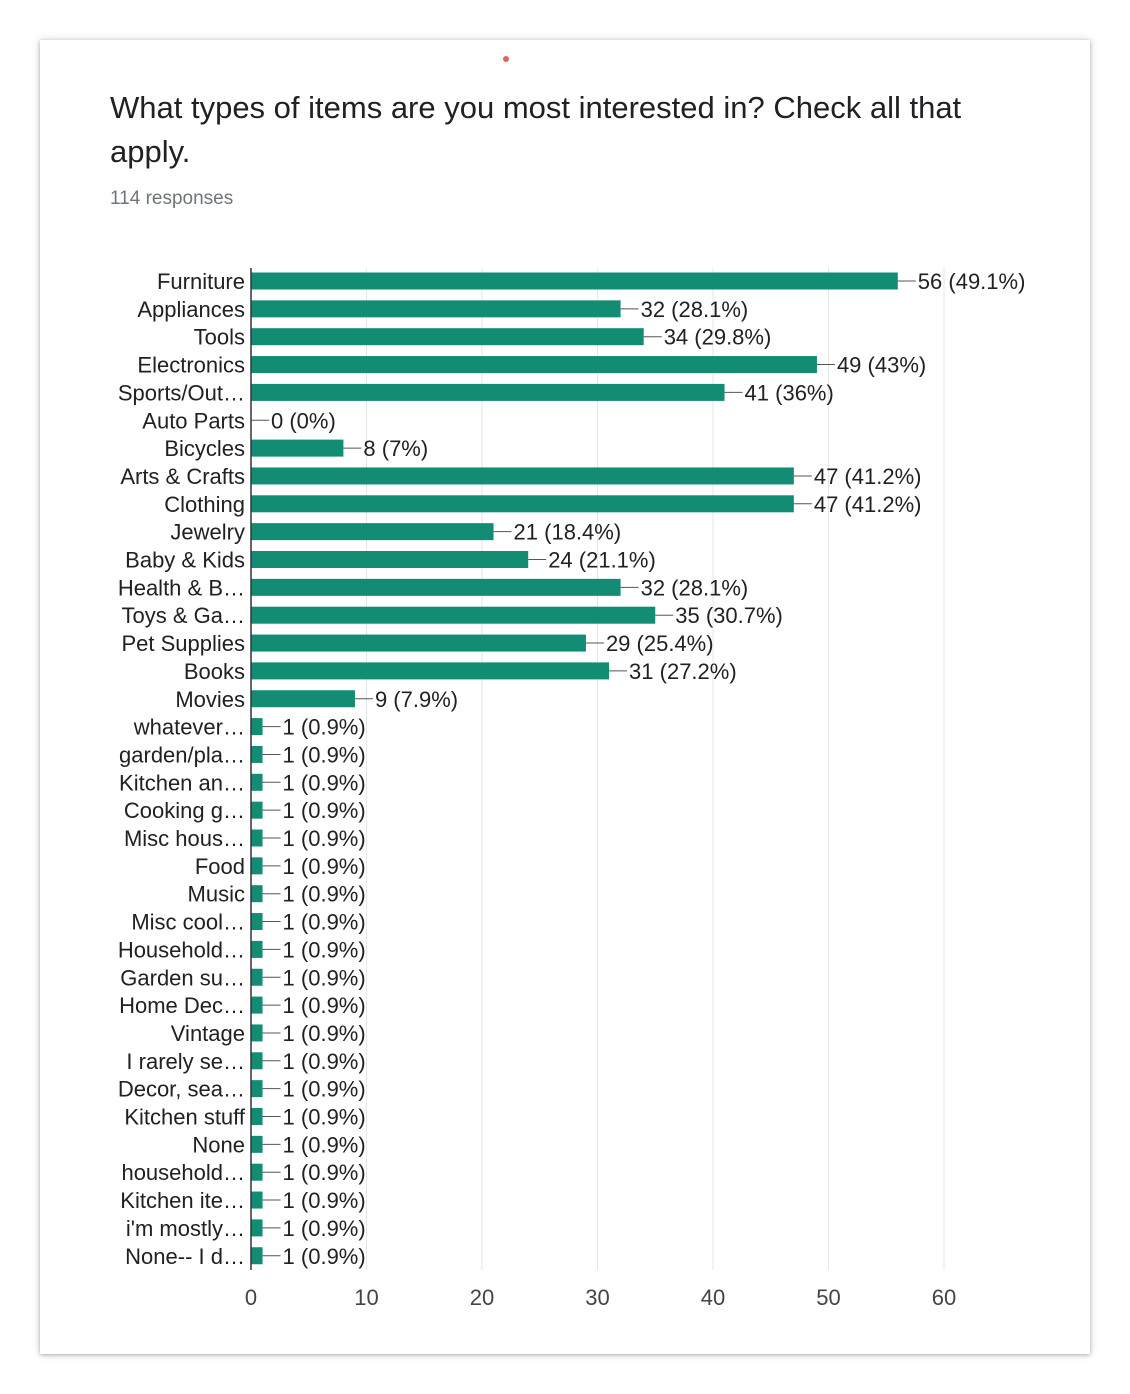 The width and height of the screenshot is (1130, 1394). Describe the element at coordinates (193, 420) in the screenshot. I see `category-label: Auto Parts` at that location.